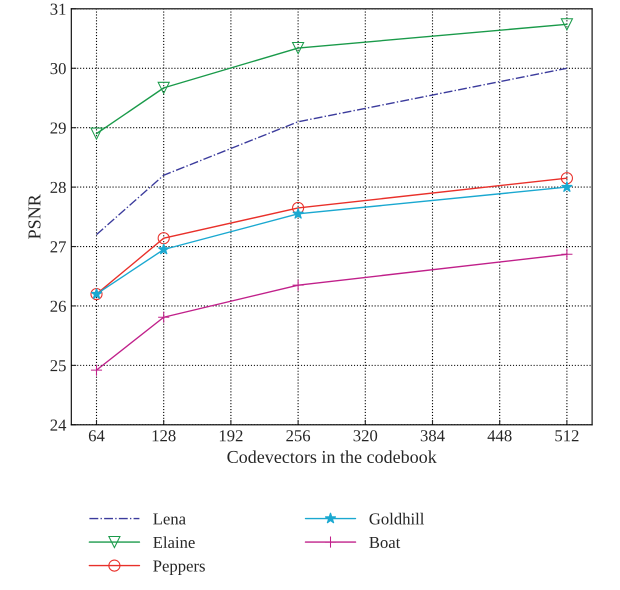  I want to click on legend-label: Boat, so click(384, 542).